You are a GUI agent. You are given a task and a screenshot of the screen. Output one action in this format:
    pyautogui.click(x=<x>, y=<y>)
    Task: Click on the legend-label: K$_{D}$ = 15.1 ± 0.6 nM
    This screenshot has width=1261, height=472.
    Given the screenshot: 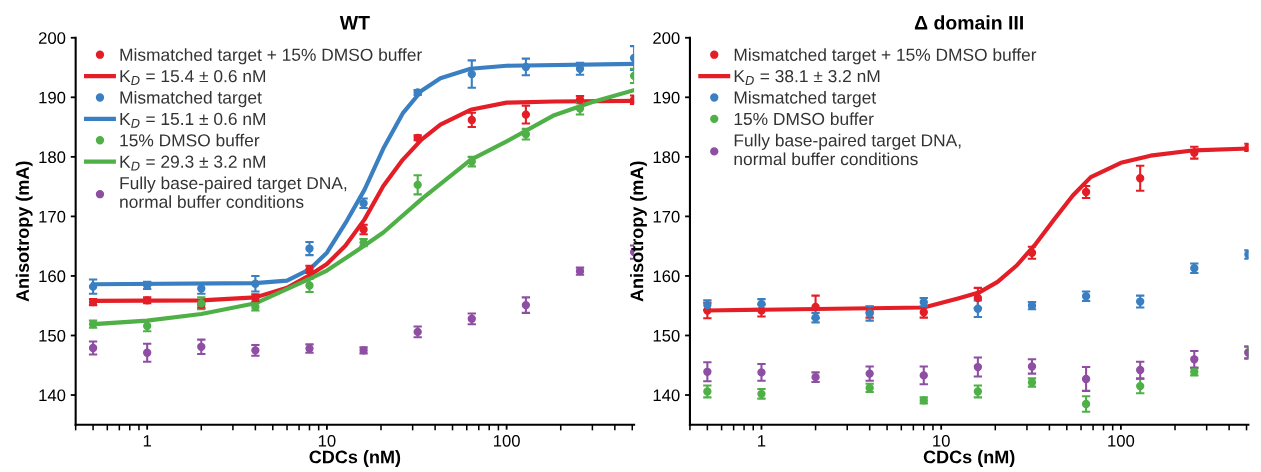 What is the action you would take?
    pyautogui.click(x=193, y=120)
    